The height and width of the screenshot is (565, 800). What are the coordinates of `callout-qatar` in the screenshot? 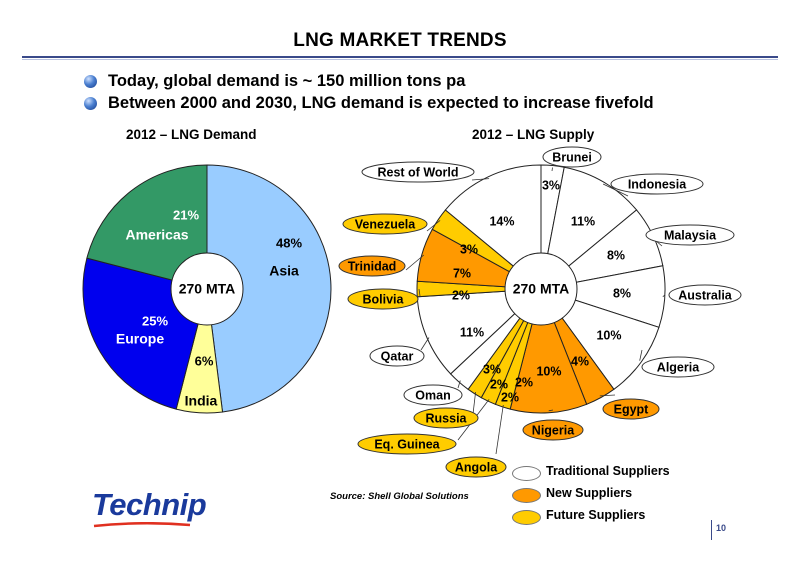 It's located at (397, 356).